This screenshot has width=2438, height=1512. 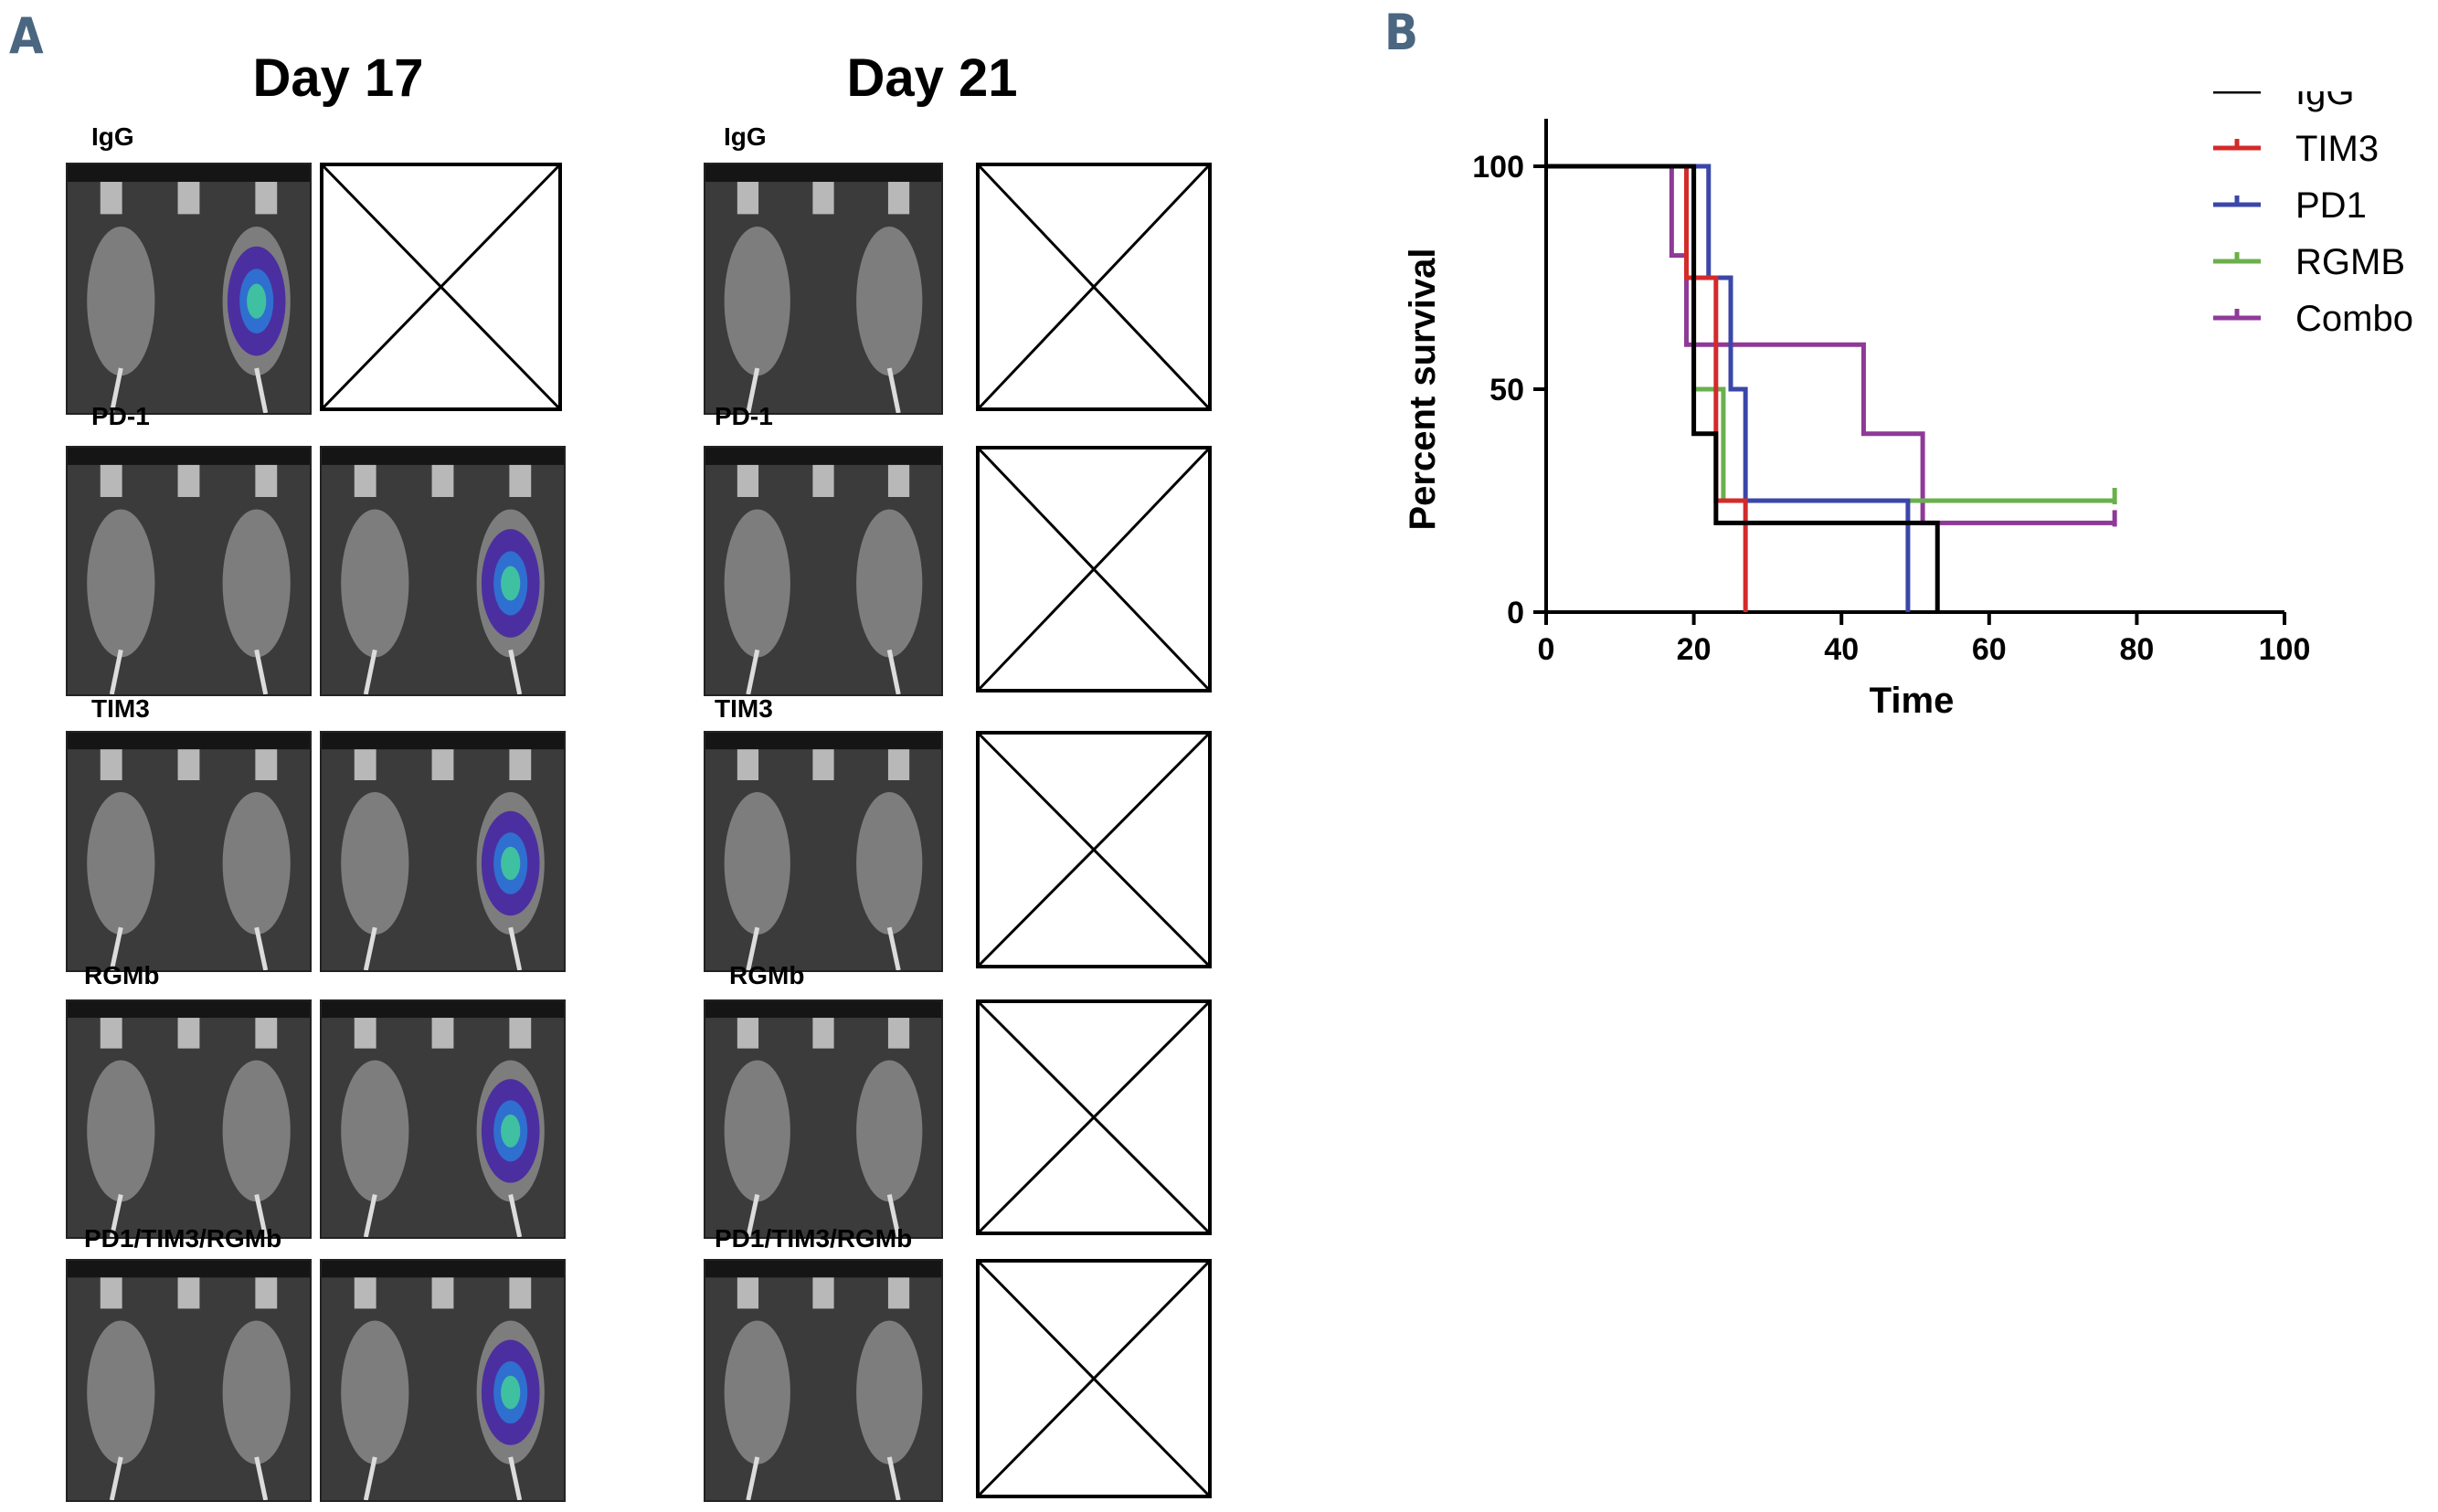 What do you see at coordinates (1506, 390) in the screenshot?
I see `y-tick-label: 50` at bounding box center [1506, 390].